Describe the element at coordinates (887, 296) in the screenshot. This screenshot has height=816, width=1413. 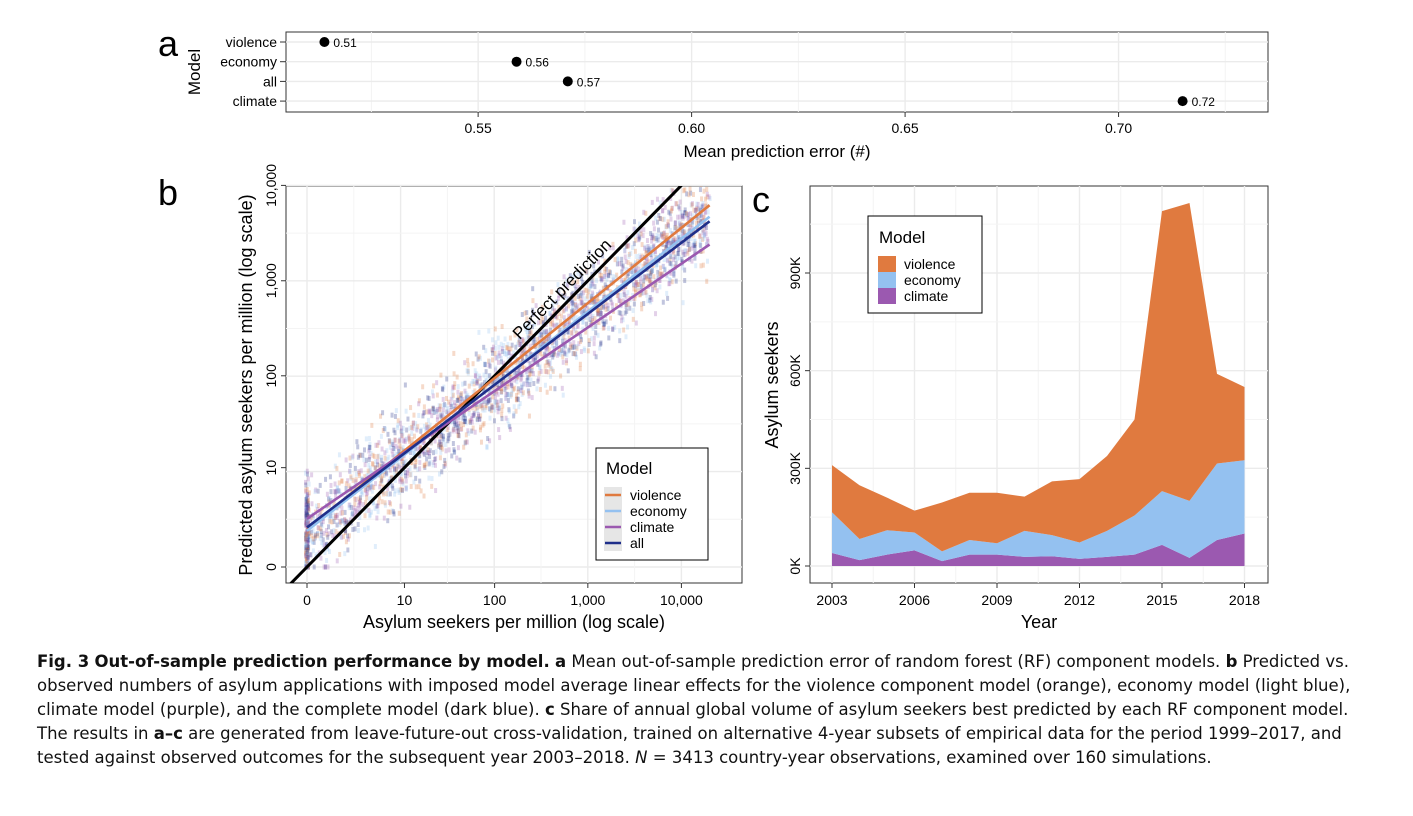
I see `legend-swatch-climate` at that location.